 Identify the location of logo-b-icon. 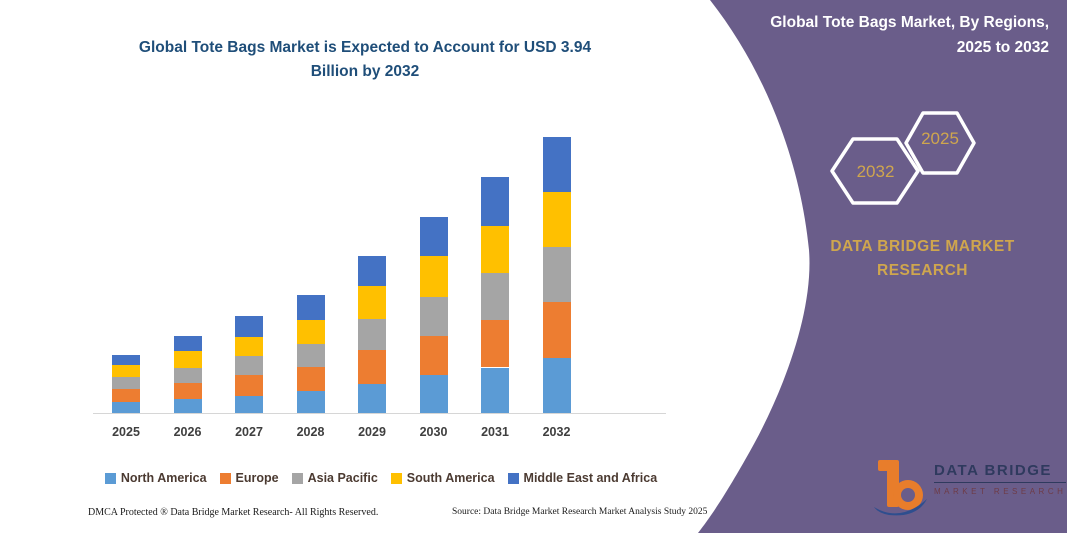
(900, 488).